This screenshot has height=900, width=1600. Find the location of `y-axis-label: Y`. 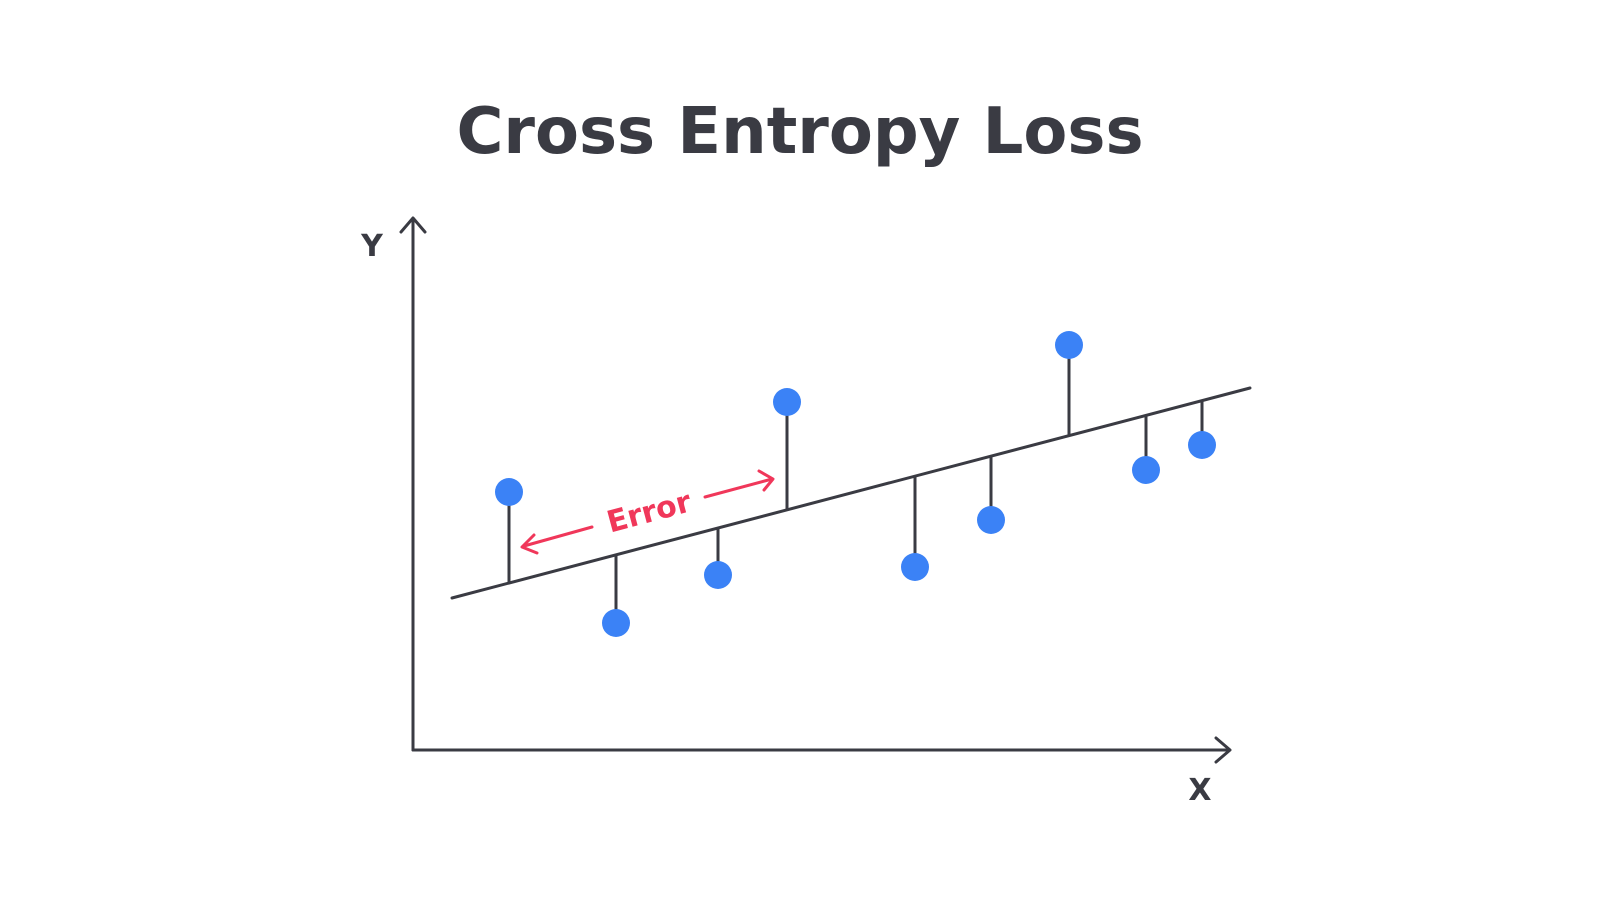

y-axis-label: Y is located at coordinates (372, 246).